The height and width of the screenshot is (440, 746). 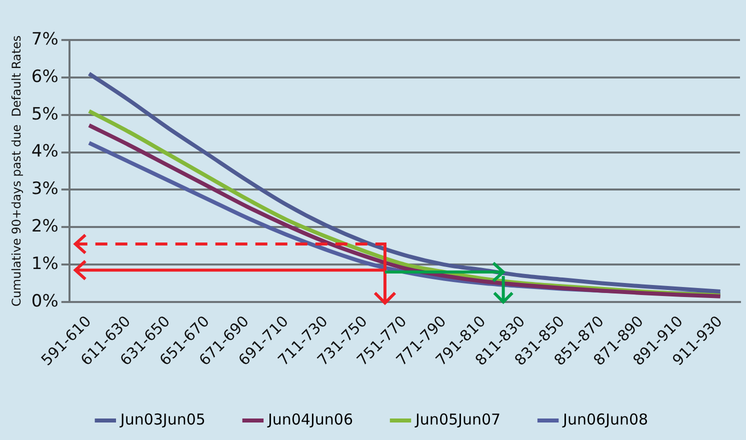 I want to click on y-tick-label: 7%, so click(x=44, y=39).